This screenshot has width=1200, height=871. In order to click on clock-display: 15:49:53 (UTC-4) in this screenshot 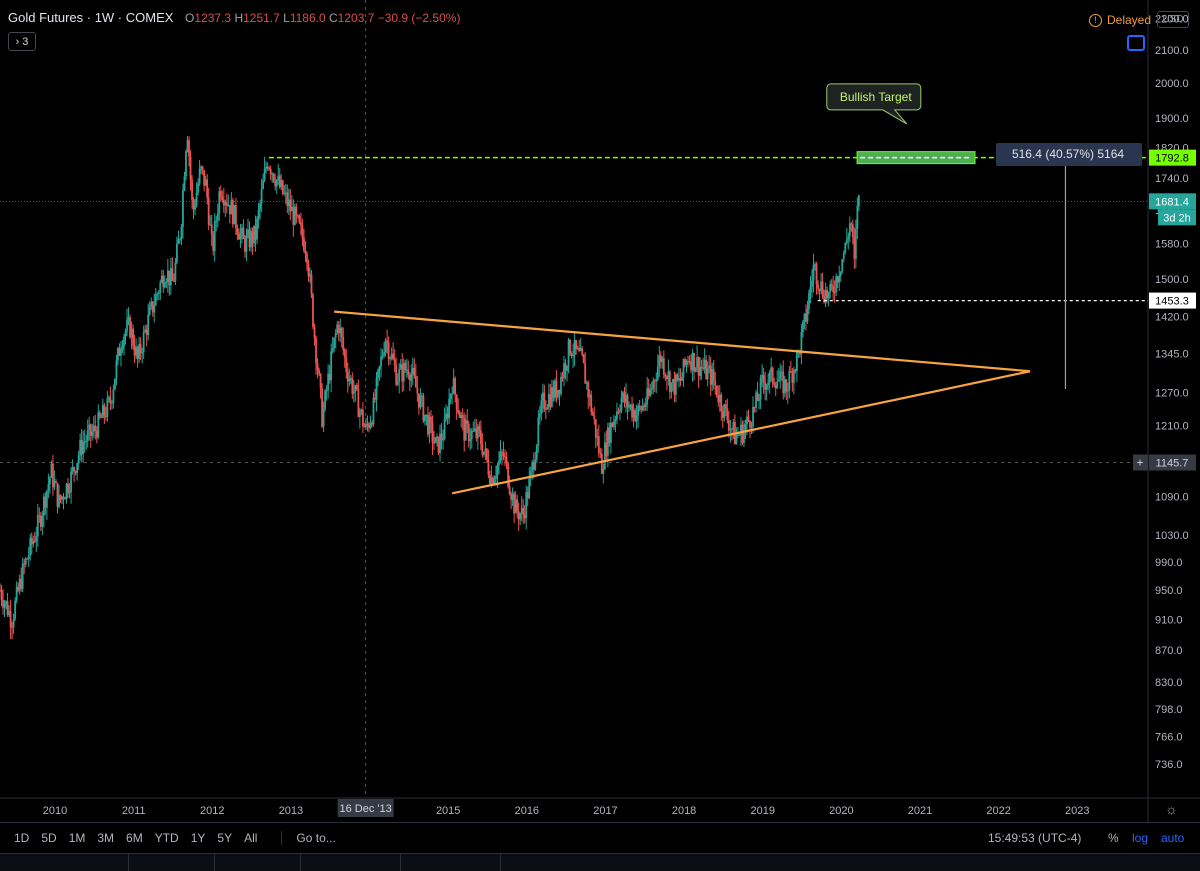, I will do `click(1035, 838)`.